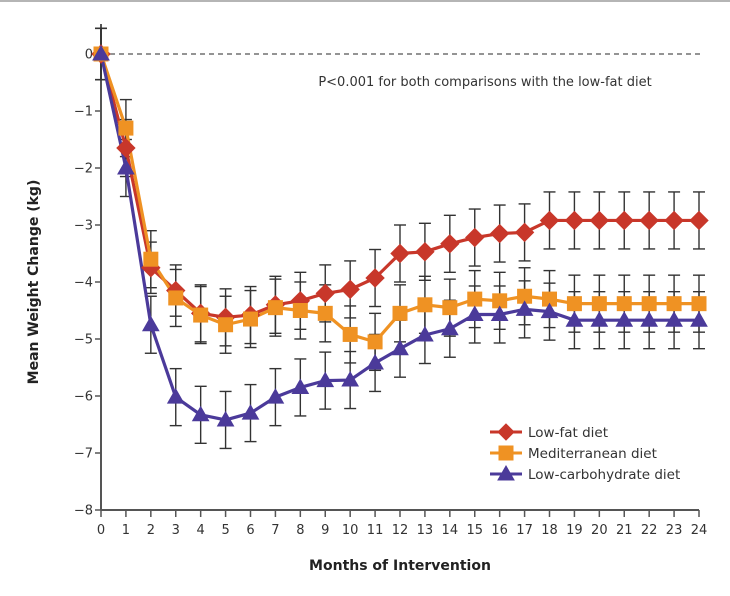 This screenshot has height=596, width=730. What do you see at coordinates (126, 530) in the screenshot?
I see `x-tick-label: 1` at bounding box center [126, 530].